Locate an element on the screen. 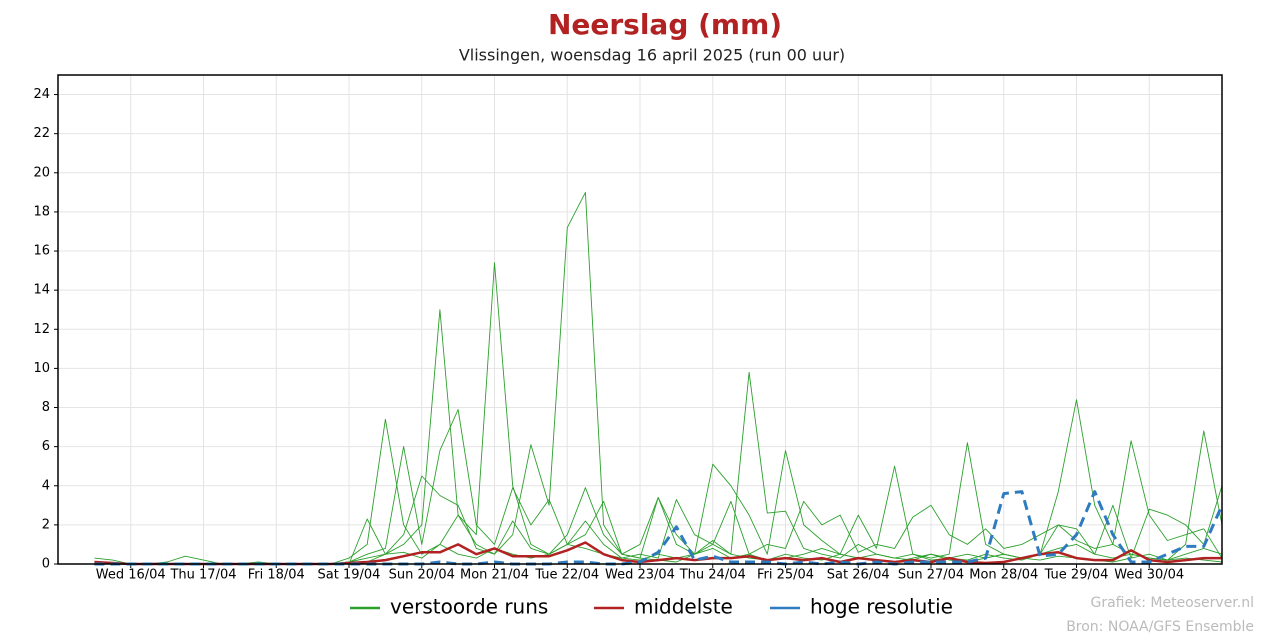  y-tick-label: 14 is located at coordinates (41, 290).